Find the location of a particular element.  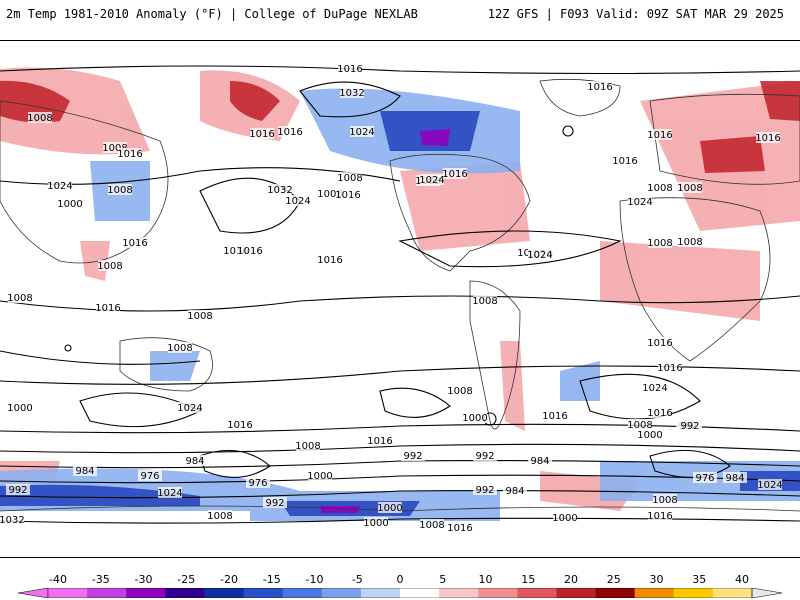

colorbar-tick-label: 25 is located at coordinates (613, 579).